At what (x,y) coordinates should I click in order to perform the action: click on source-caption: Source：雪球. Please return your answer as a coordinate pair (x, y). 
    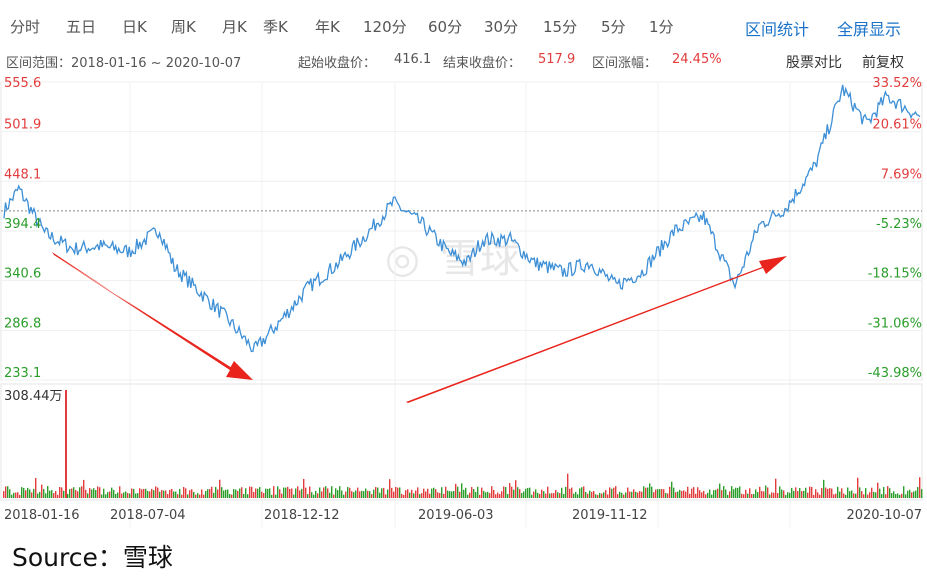
    Looking at the image, I should click on (92, 557).